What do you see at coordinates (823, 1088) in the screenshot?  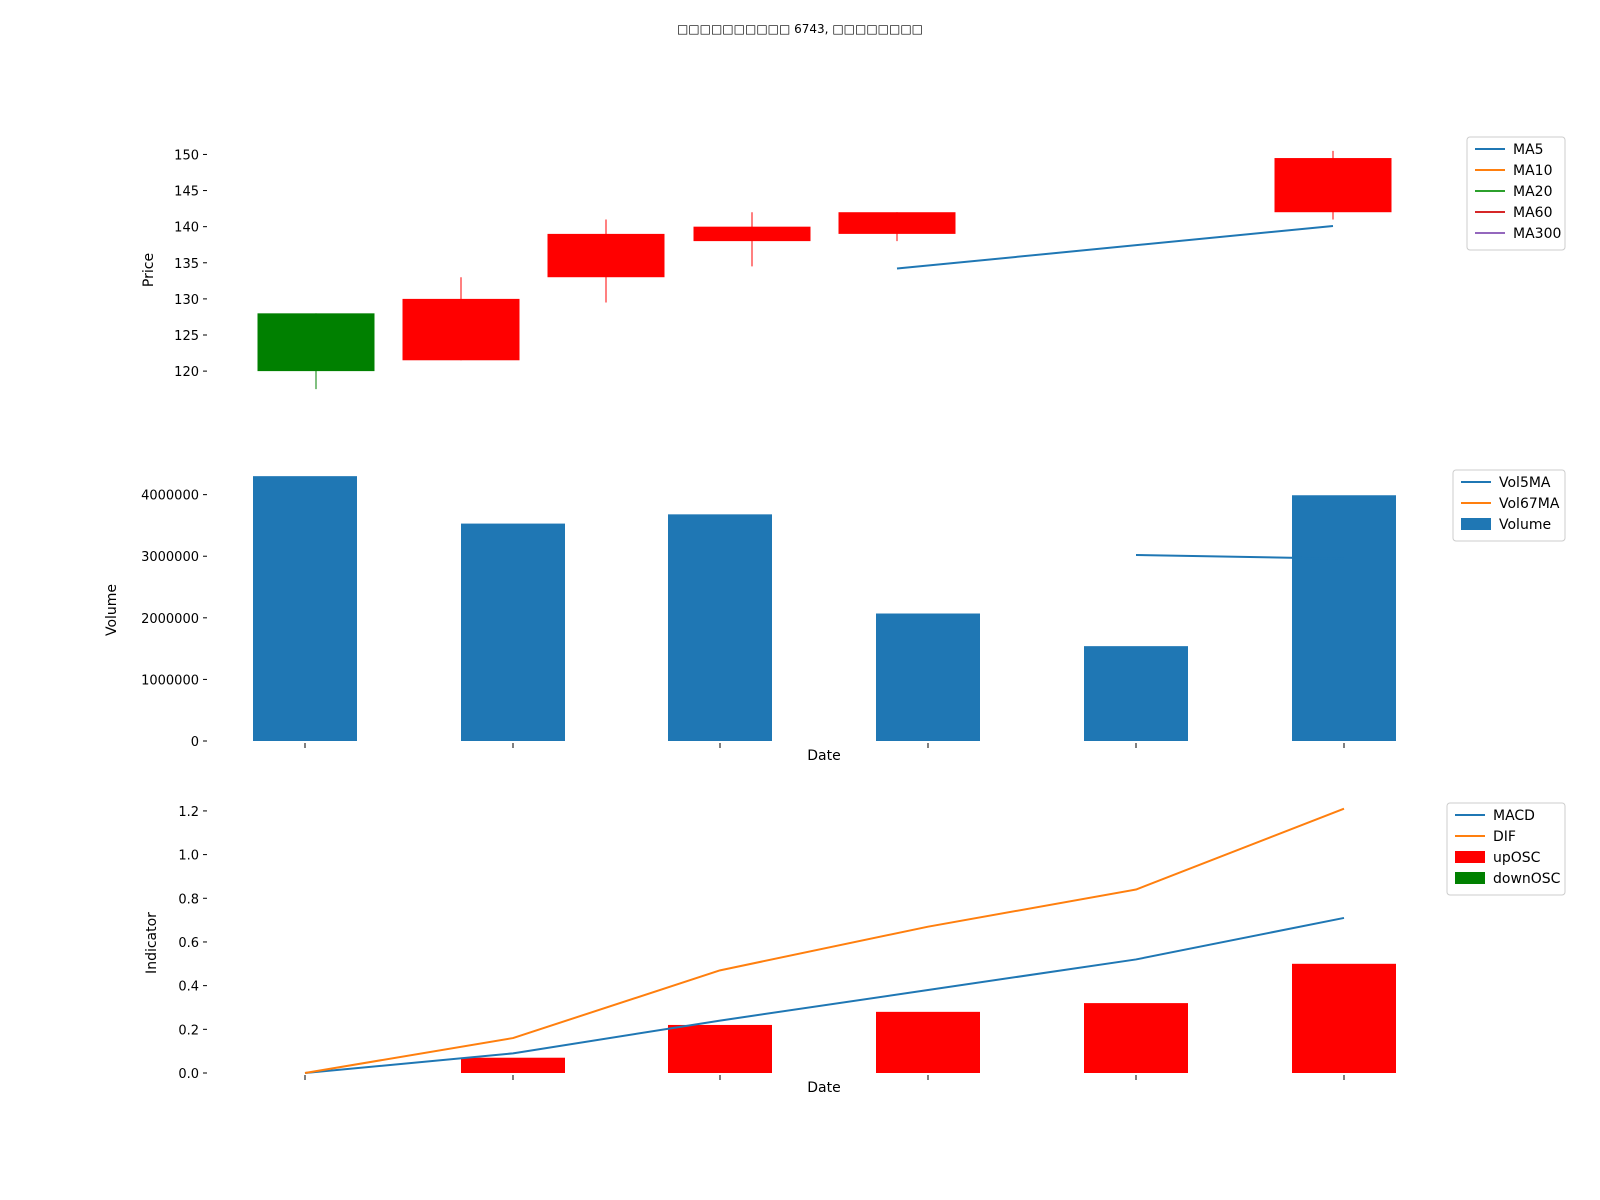 I see `indicator-xlabel: Date` at bounding box center [823, 1088].